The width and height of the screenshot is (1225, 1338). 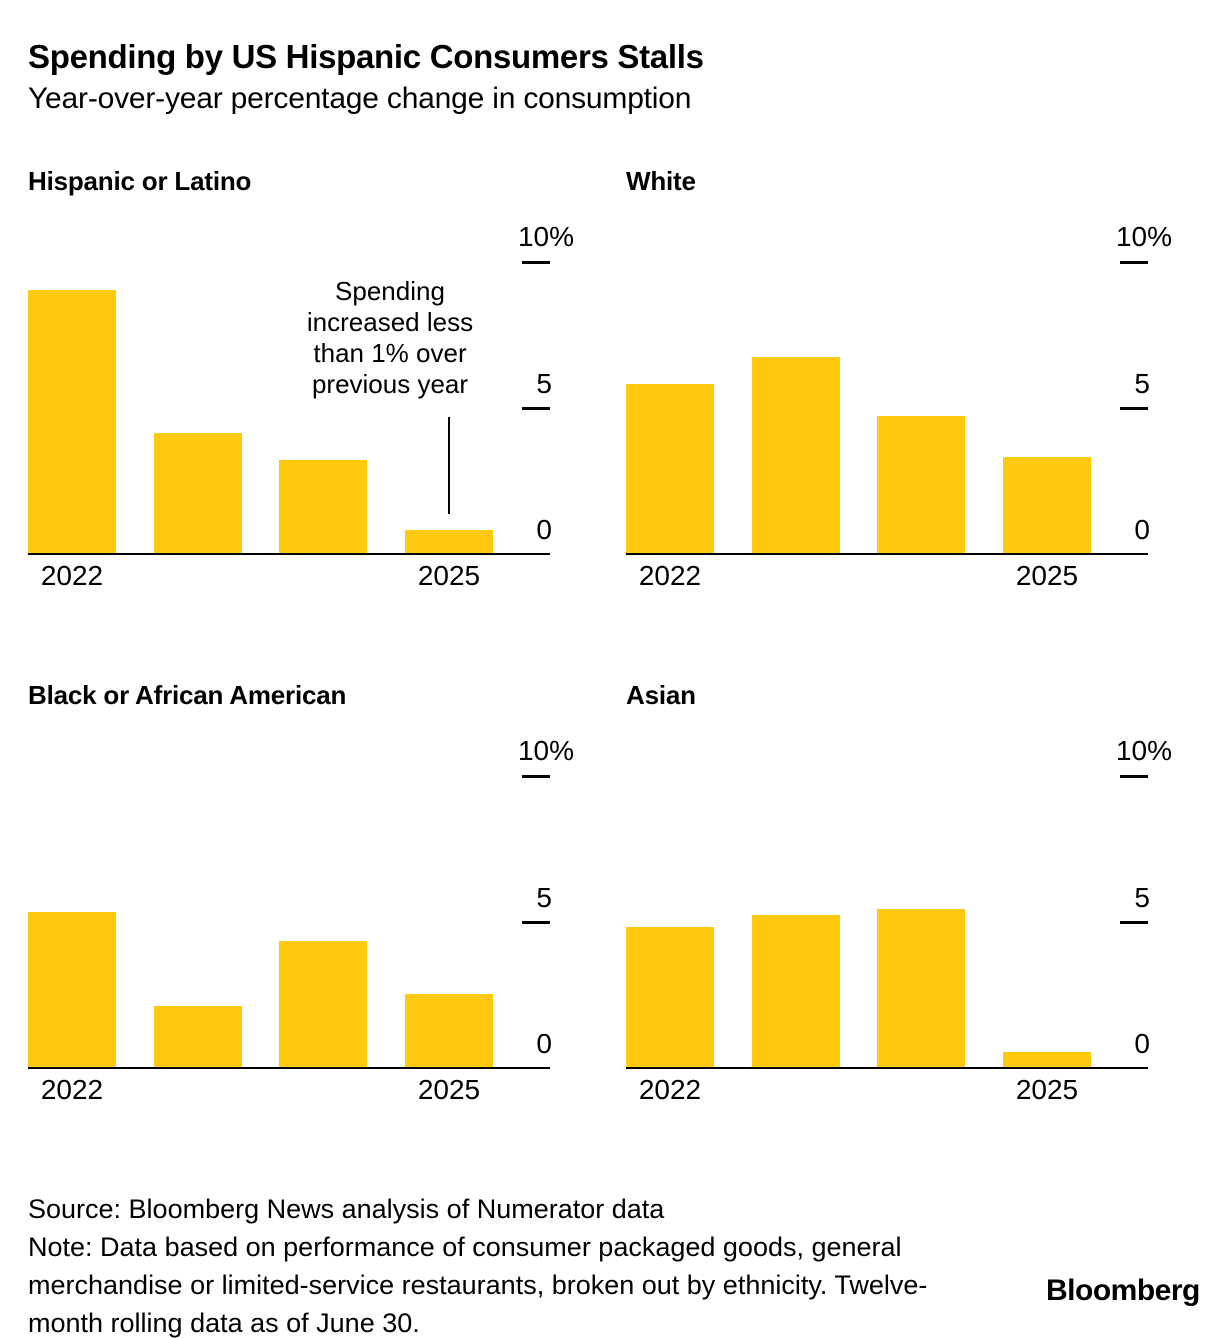 I want to click on plot-area-black: 10% 5 0 2022 2025, so click(x=301, y=924).